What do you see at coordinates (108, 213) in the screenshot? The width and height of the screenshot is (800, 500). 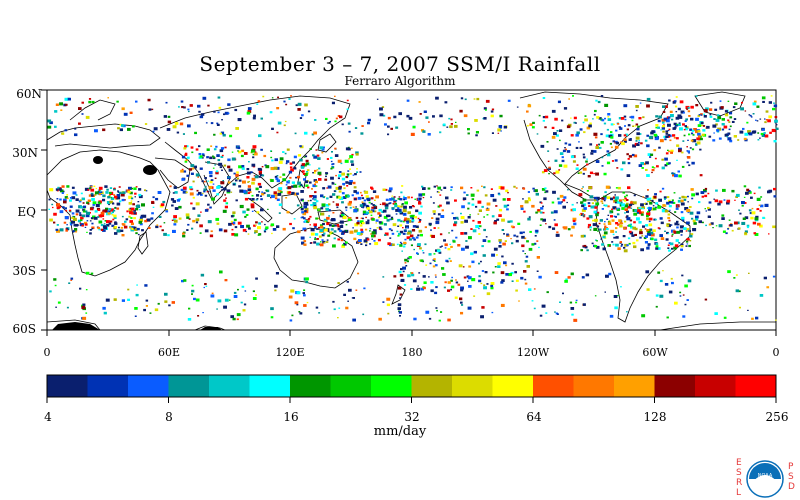 I see `africa-outline` at bounding box center [108, 213].